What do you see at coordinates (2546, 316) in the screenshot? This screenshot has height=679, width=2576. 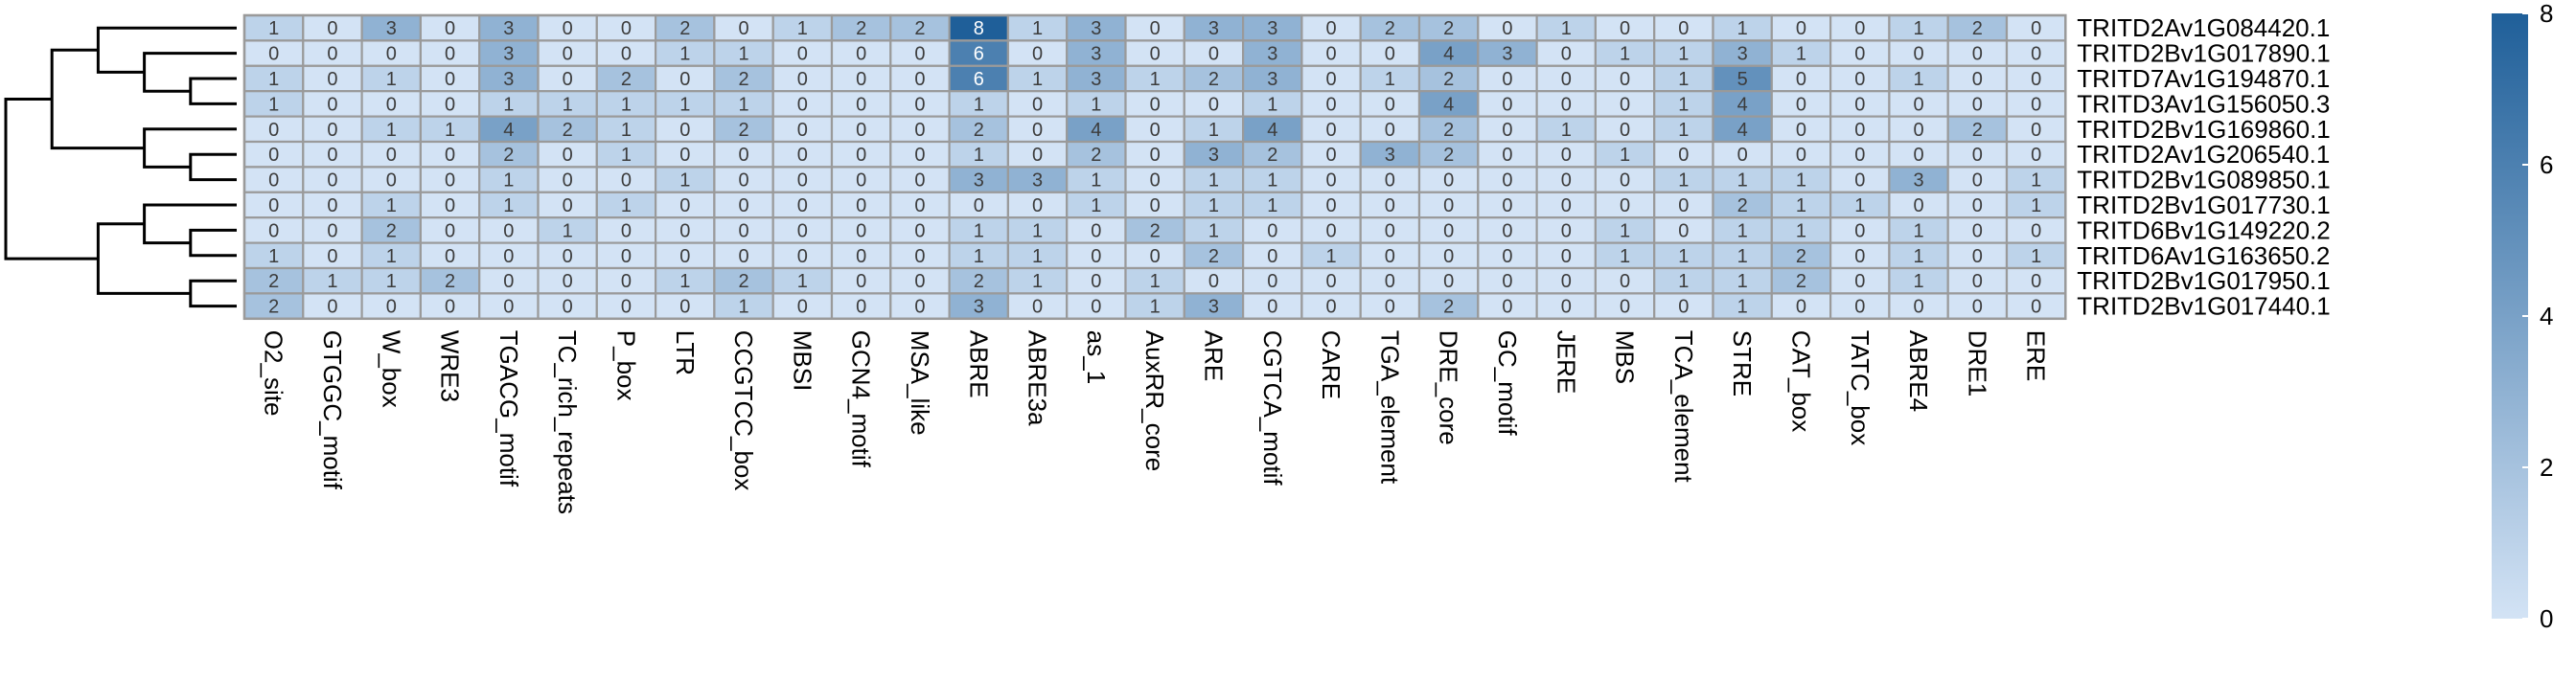 I see `legend-tick-label: 4` at bounding box center [2546, 316].